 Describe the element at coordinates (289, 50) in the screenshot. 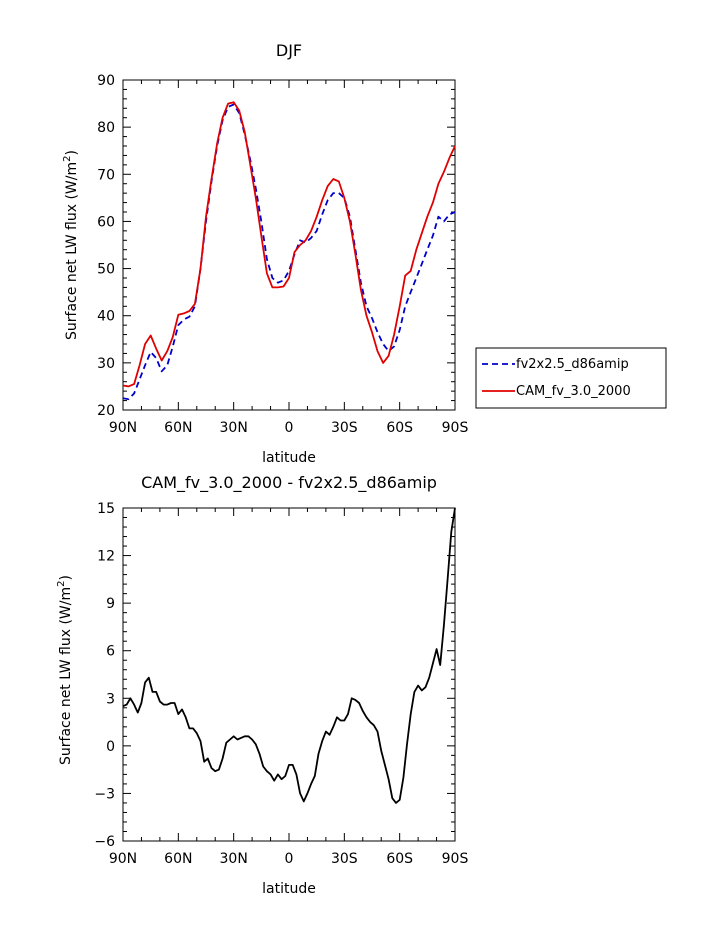

I see `top-chart-title: DJF` at that location.